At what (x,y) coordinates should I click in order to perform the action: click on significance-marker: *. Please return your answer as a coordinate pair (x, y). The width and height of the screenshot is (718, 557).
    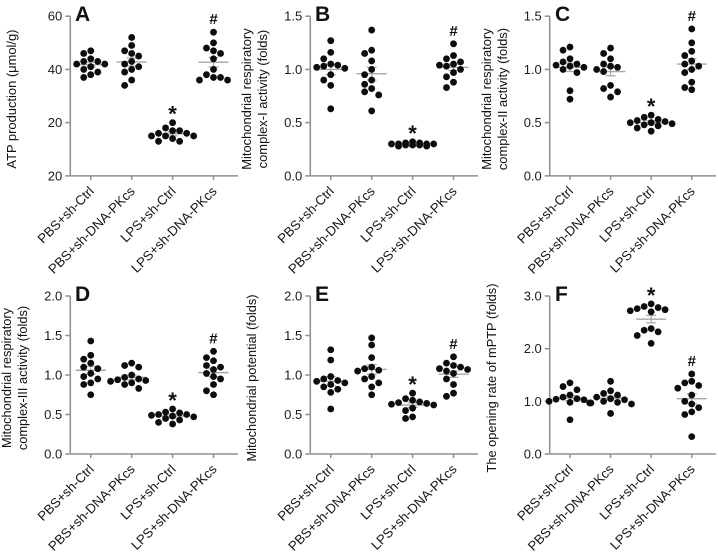
    Looking at the image, I should click on (651, 295).